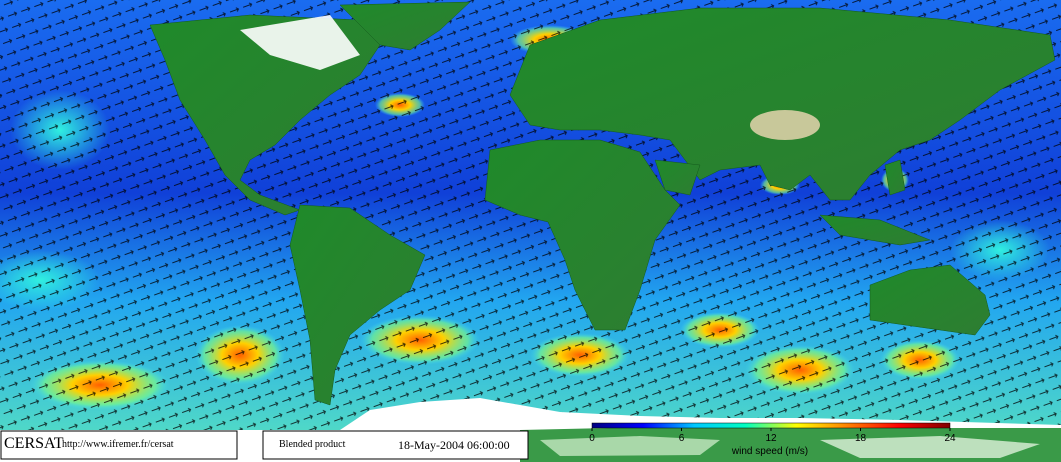 The height and width of the screenshot is (462, 1061). I want to click on colorbar: wind speed (m/s) 0 6 12 18 24, so click(772, 439).